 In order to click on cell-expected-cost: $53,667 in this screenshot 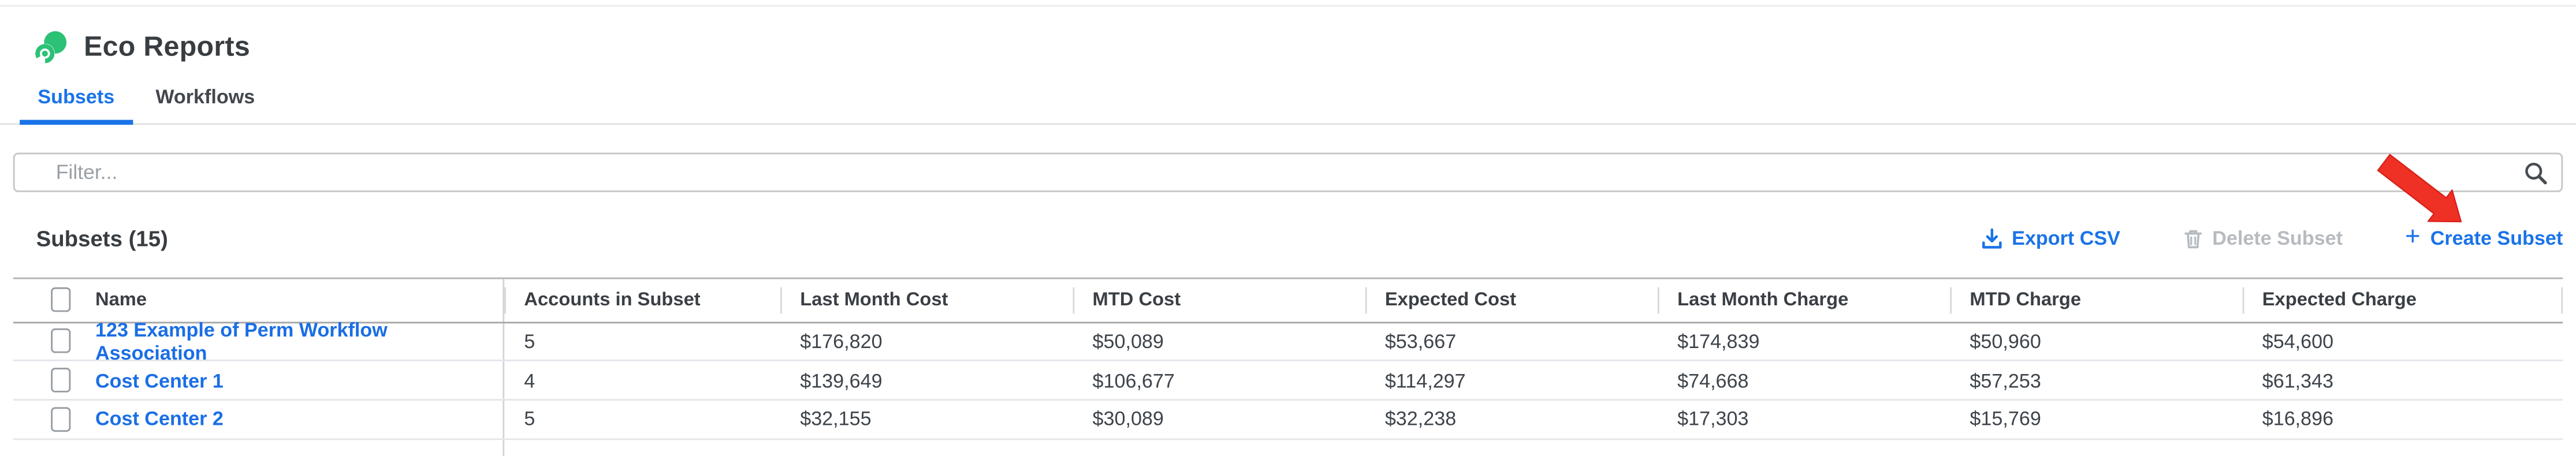, I will do `click(1420, 341)`.